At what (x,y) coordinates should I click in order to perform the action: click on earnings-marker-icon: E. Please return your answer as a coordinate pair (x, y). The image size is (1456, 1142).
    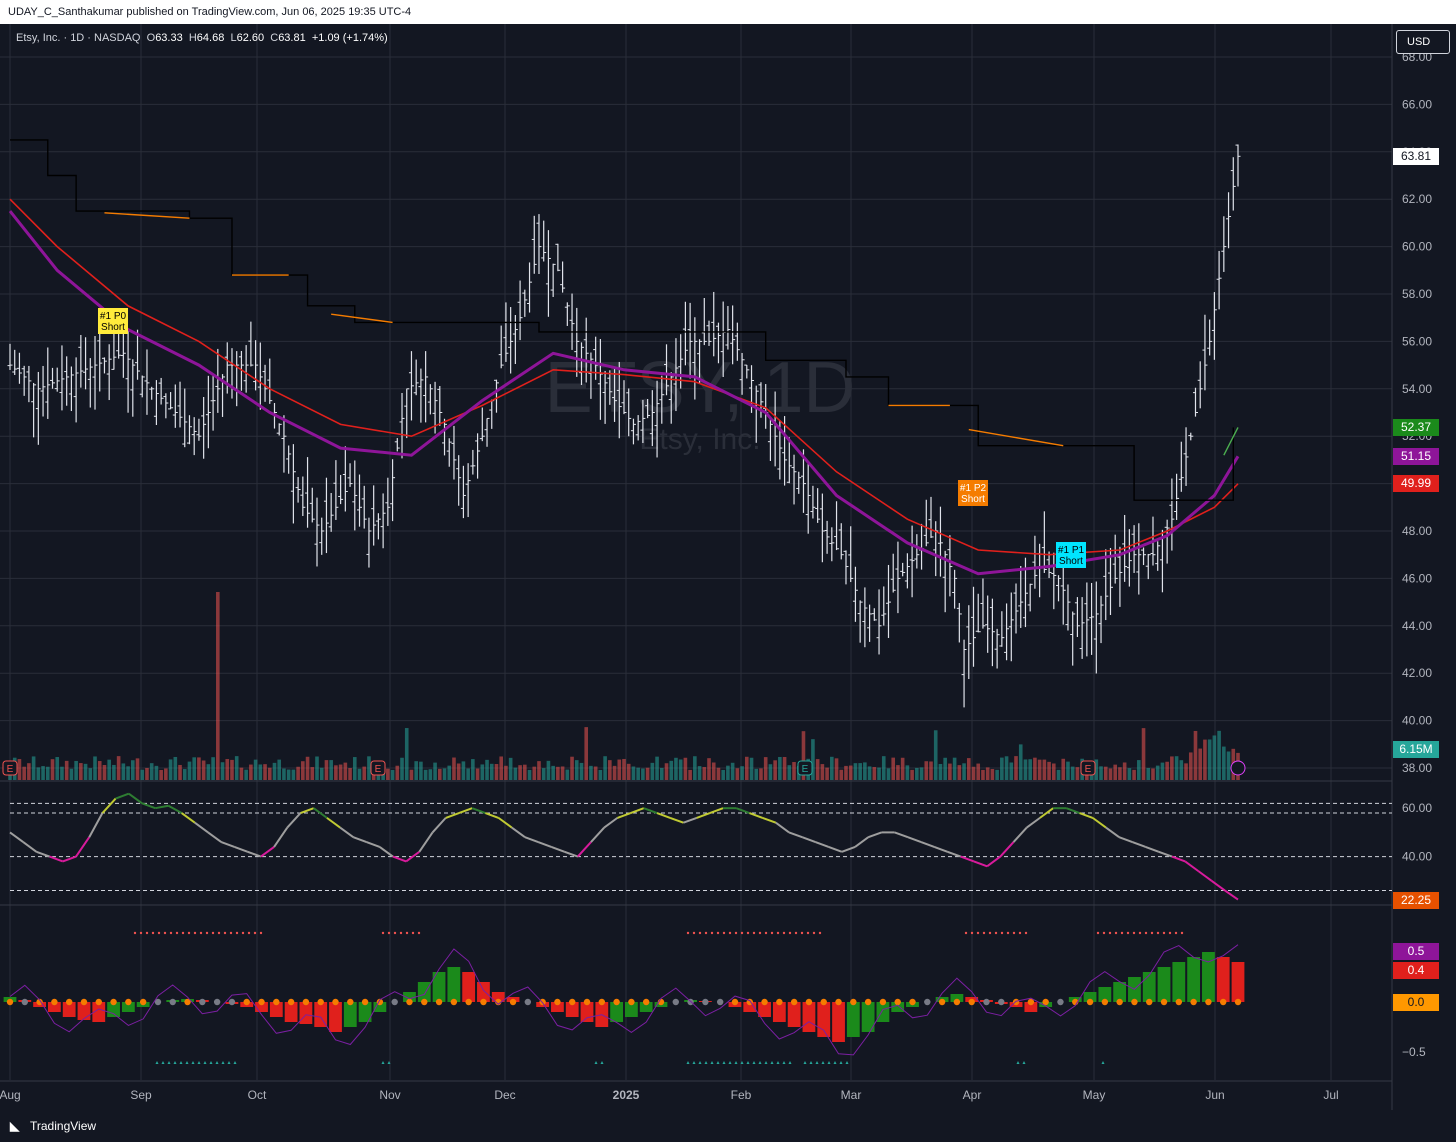
    Looking at the image, I should click on (1088, 768).